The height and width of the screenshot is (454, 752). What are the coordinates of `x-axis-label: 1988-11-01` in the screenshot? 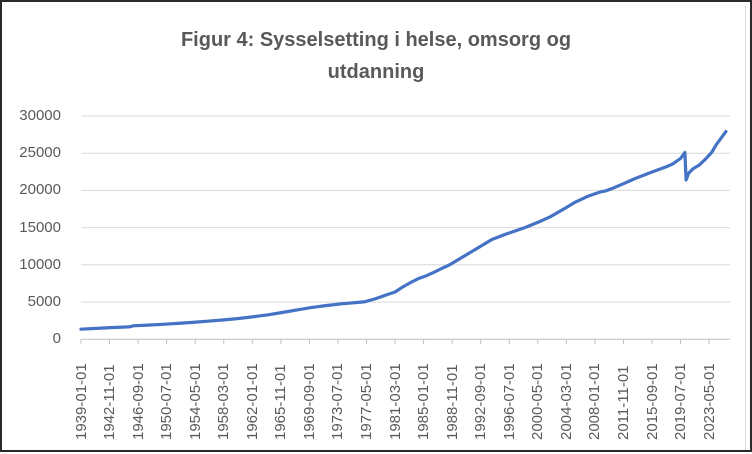 It's located at (452, 402).